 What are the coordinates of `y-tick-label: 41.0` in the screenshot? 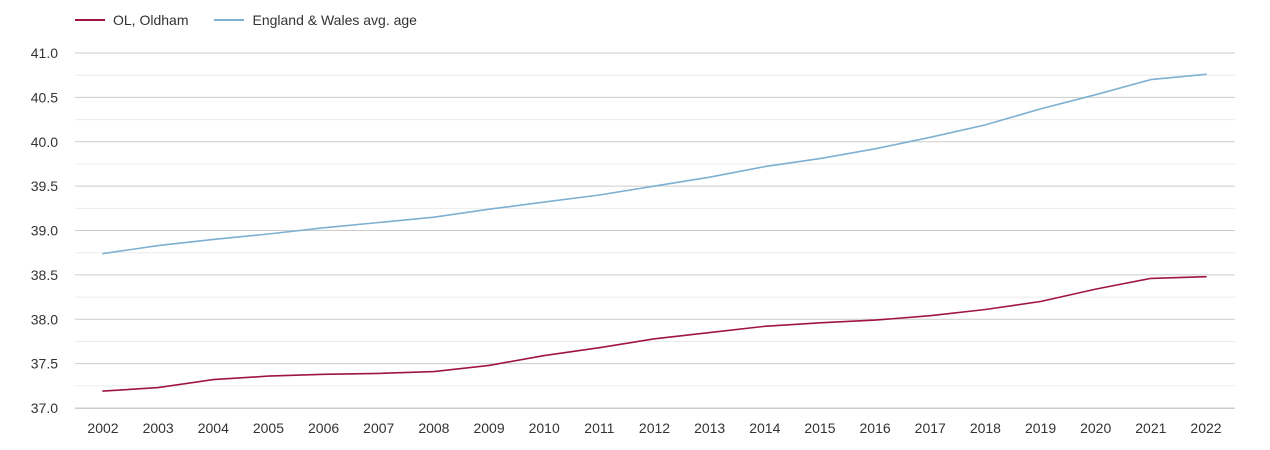 It's located at (44, 53).